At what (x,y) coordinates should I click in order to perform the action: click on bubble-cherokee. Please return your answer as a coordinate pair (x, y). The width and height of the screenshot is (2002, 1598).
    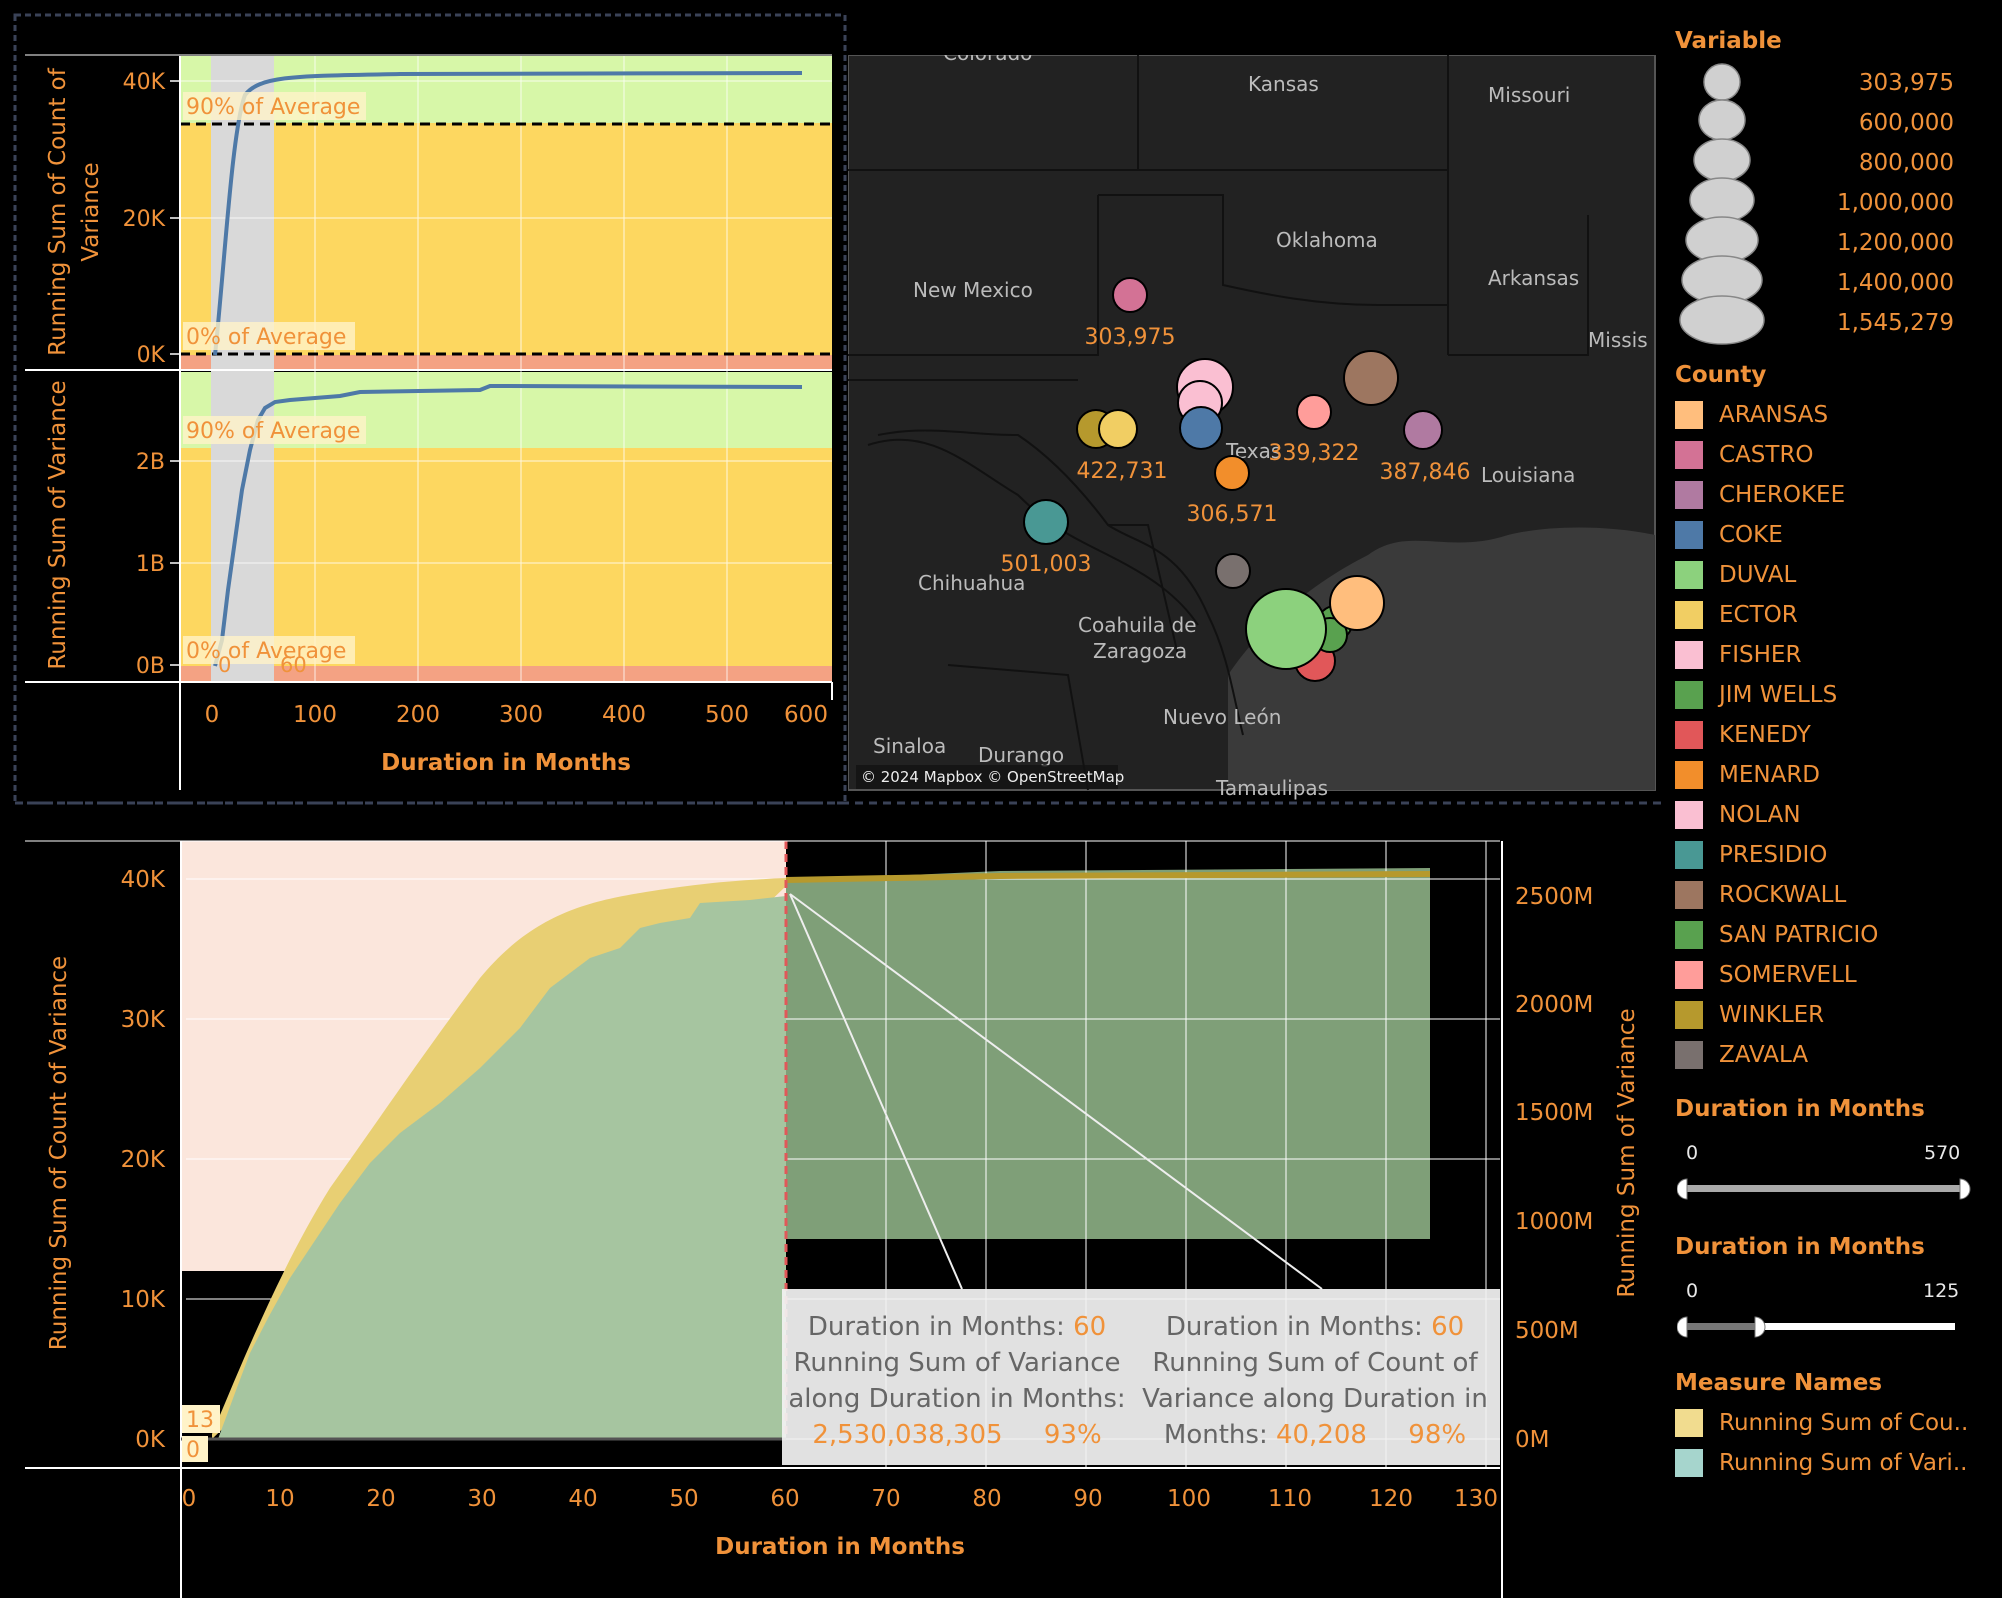
    Looking at the image, I should click on (1423, 430).